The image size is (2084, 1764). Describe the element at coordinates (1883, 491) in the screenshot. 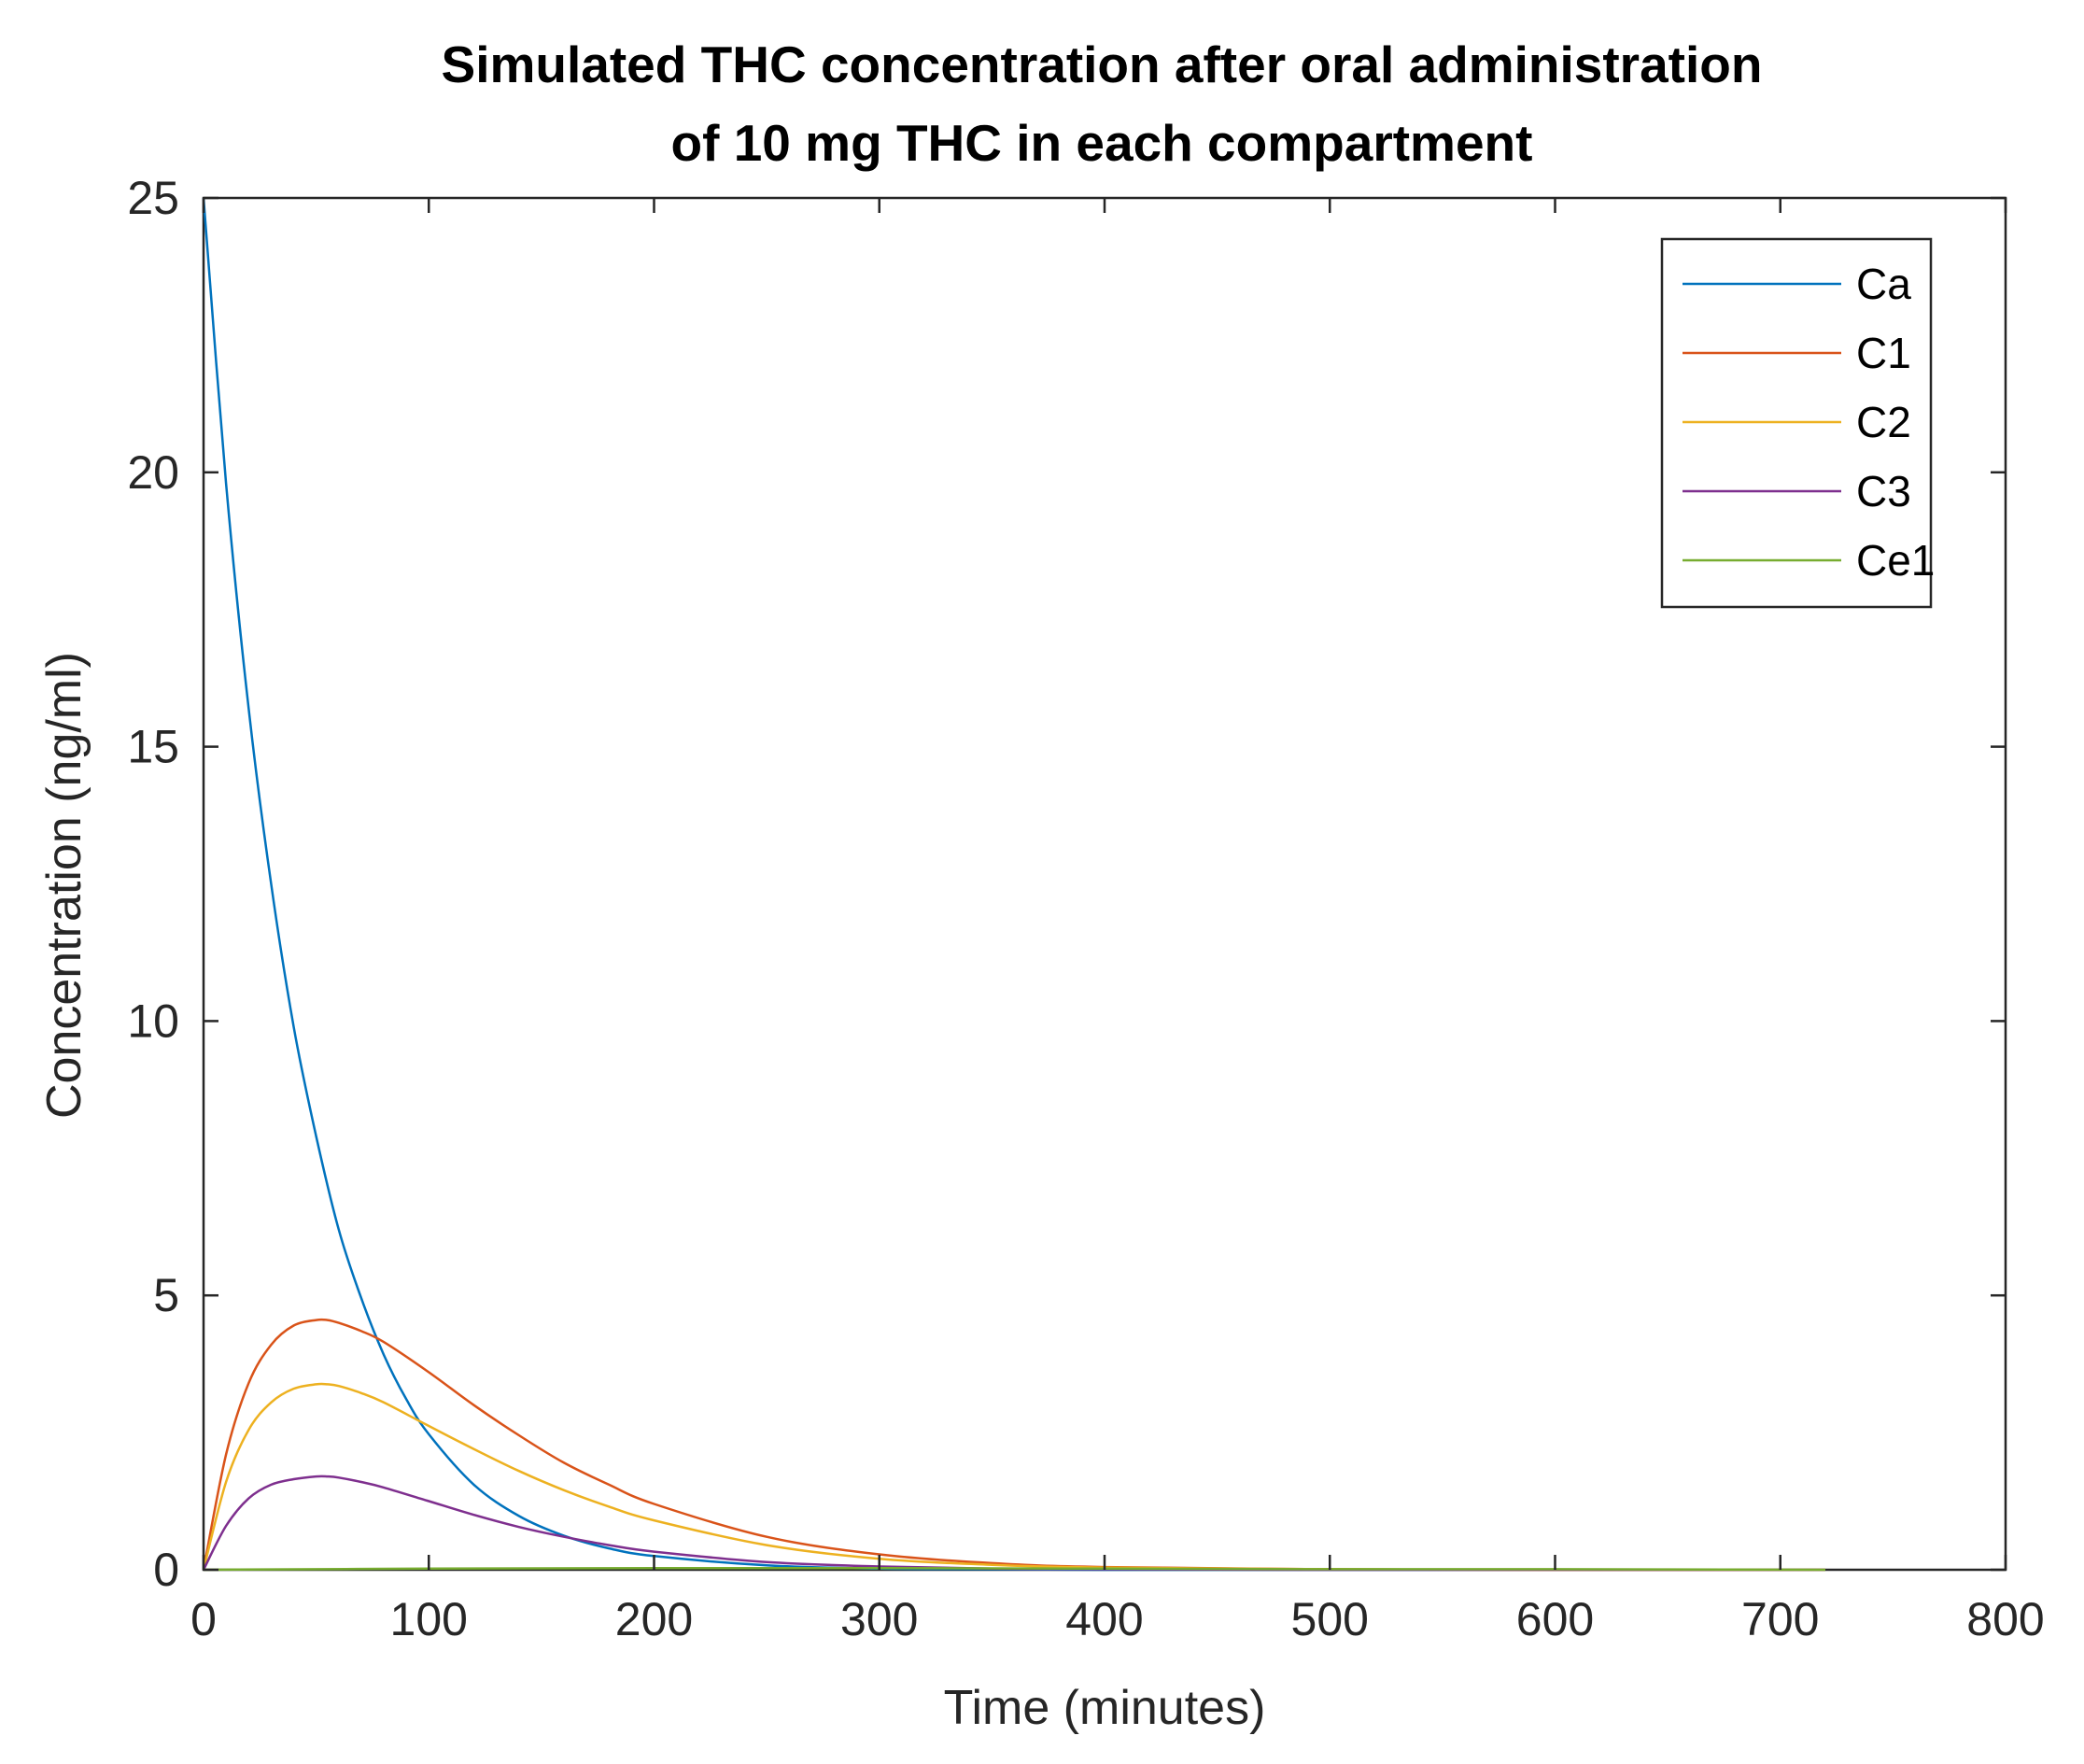

I see `legend-label-c3: C3` at that location.